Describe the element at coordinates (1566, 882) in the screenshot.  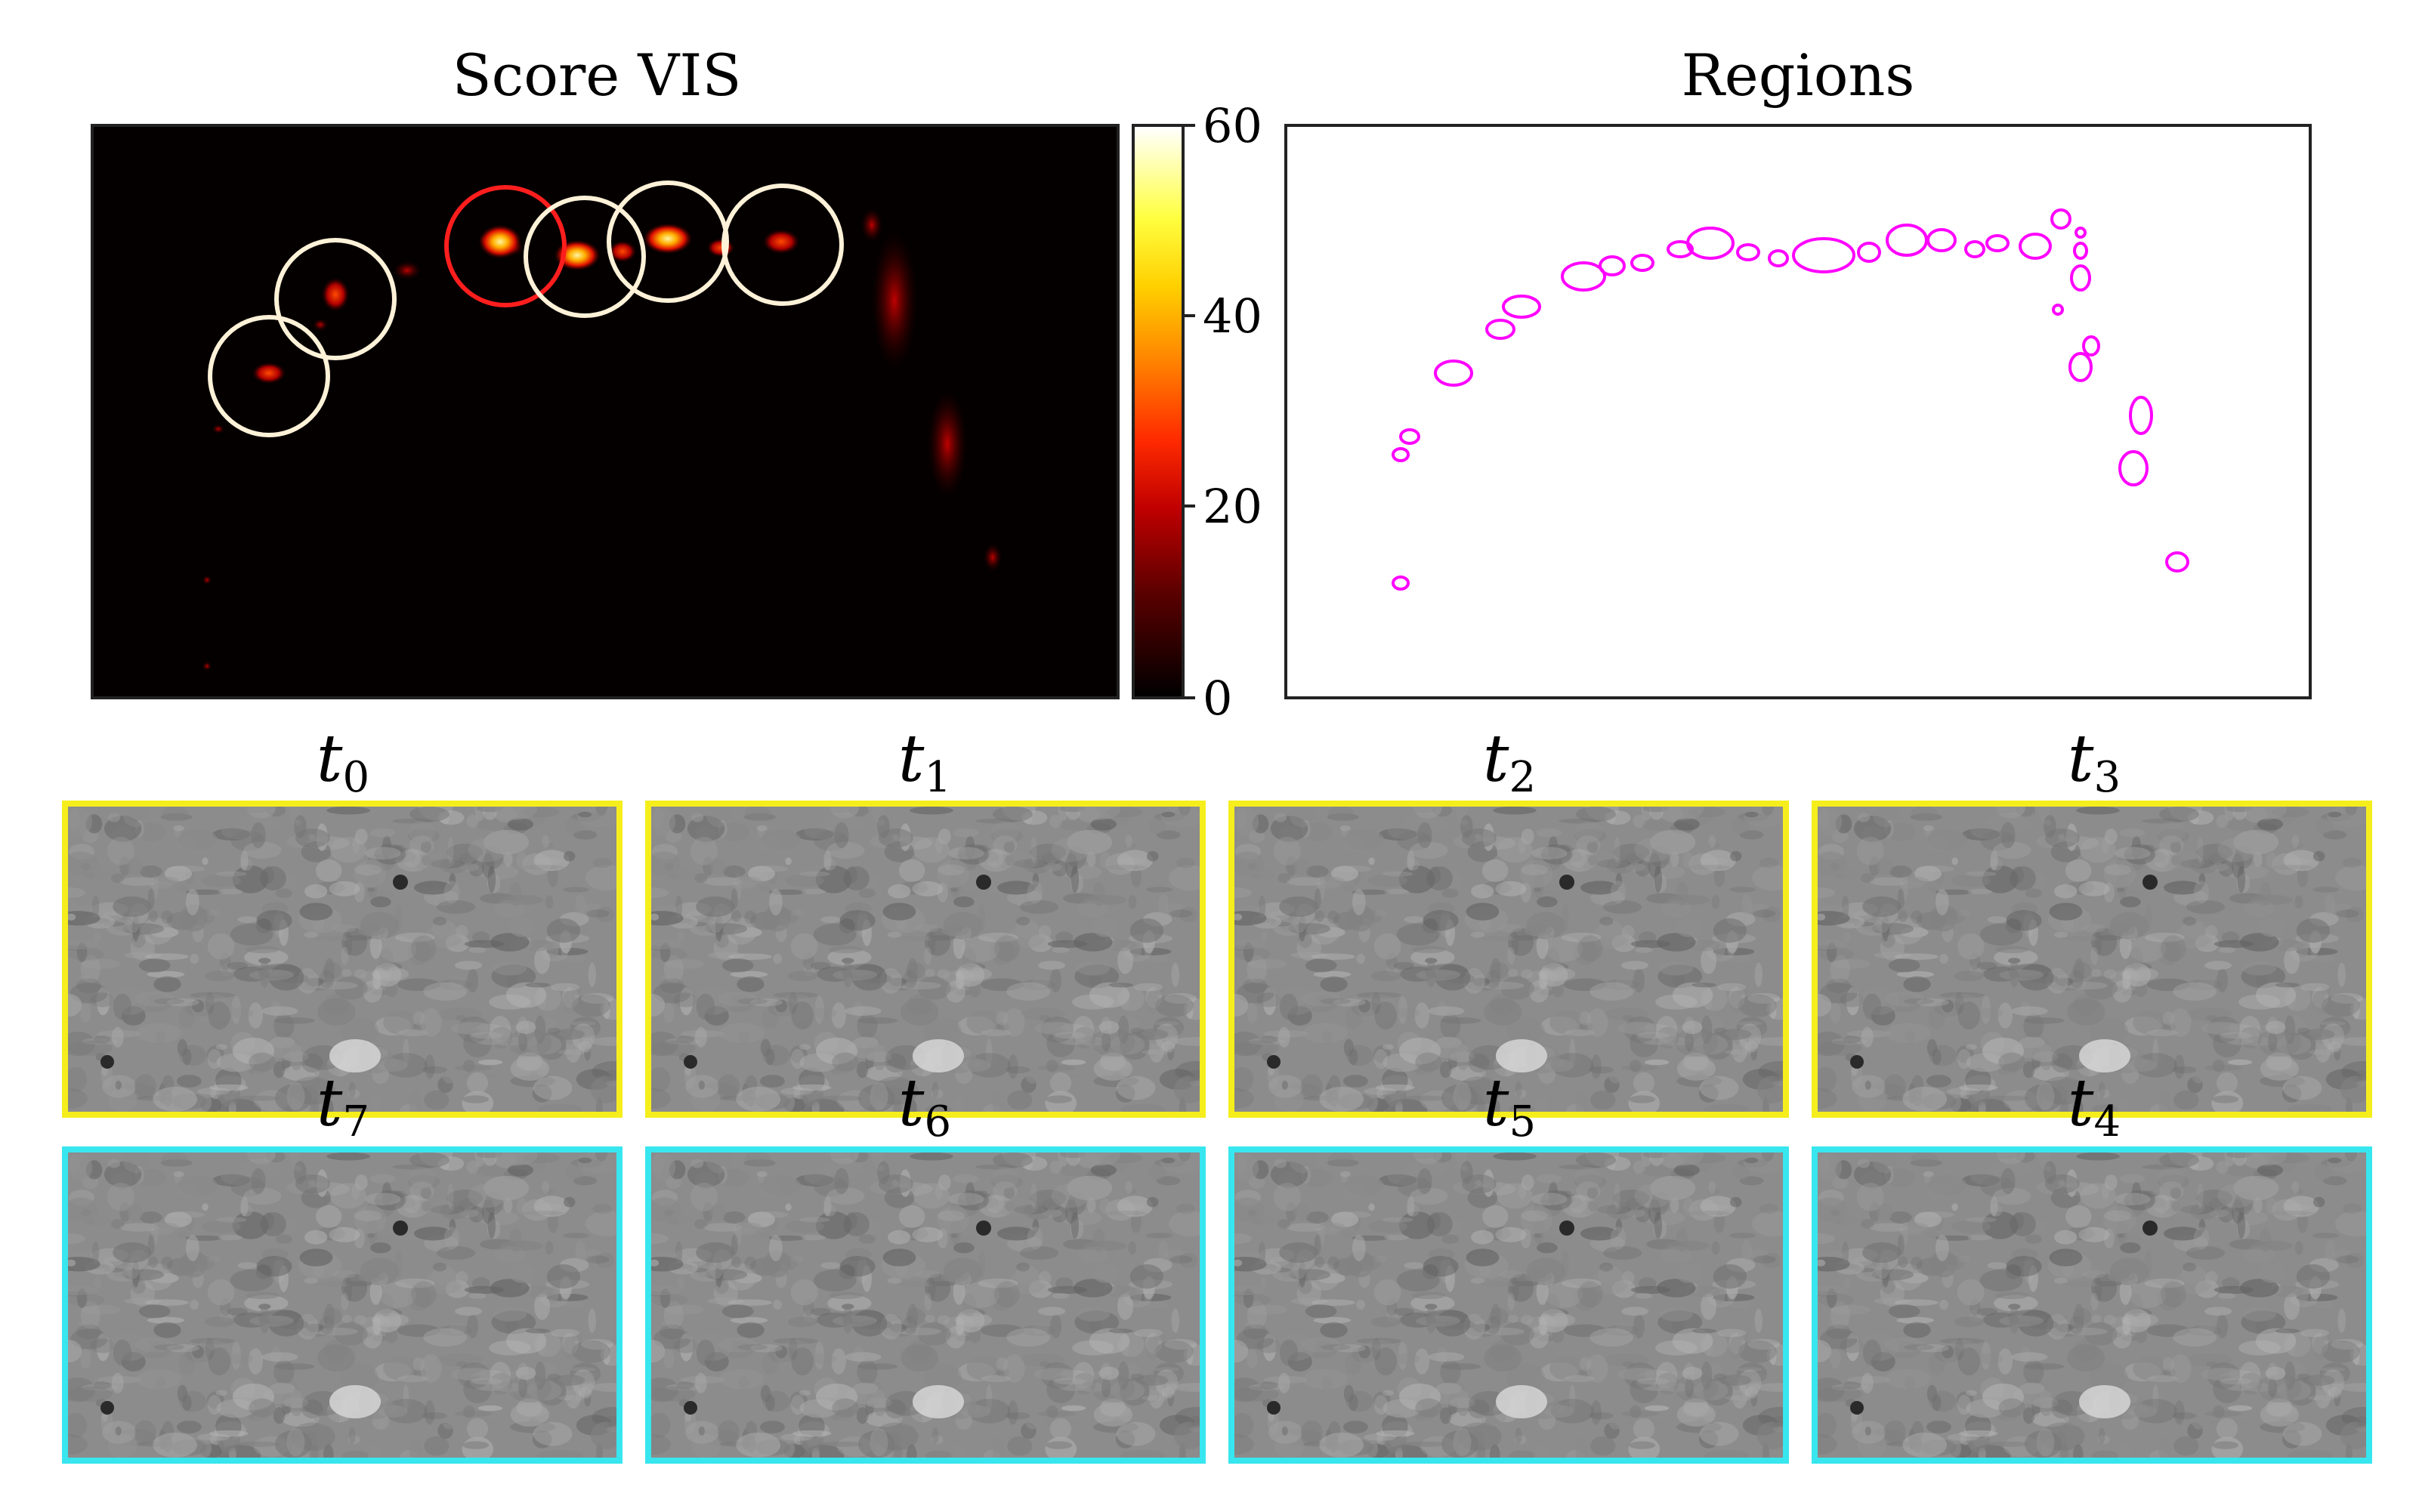
I see `dark-spot` at that location.